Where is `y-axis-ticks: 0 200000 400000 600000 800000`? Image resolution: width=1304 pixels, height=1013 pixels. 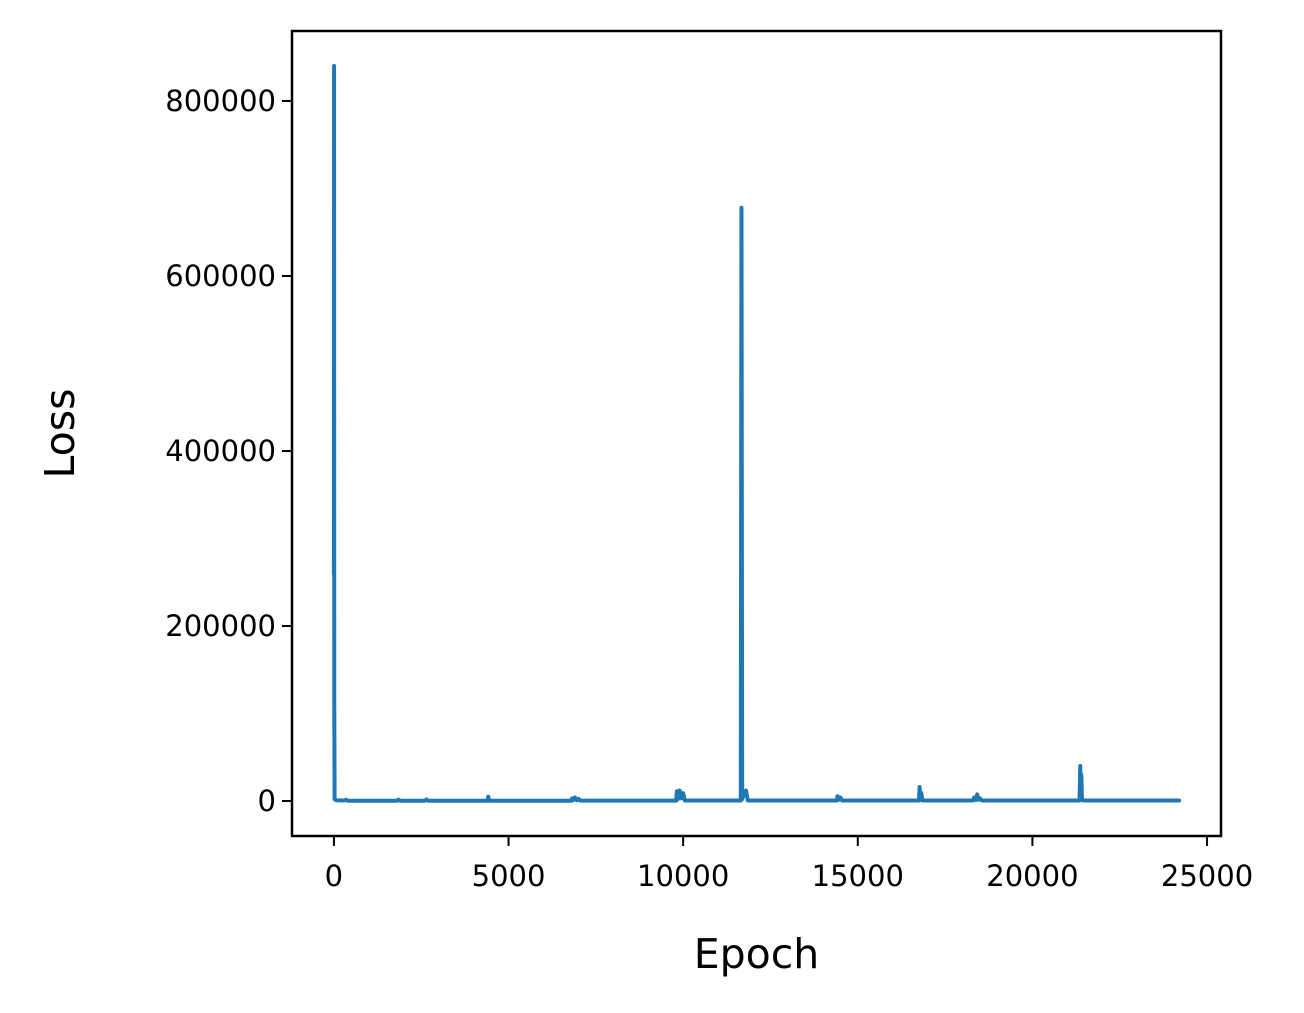
y-axis-ticks: 0 200000 400000 600000 800000 is located at coordinates (228, 451).